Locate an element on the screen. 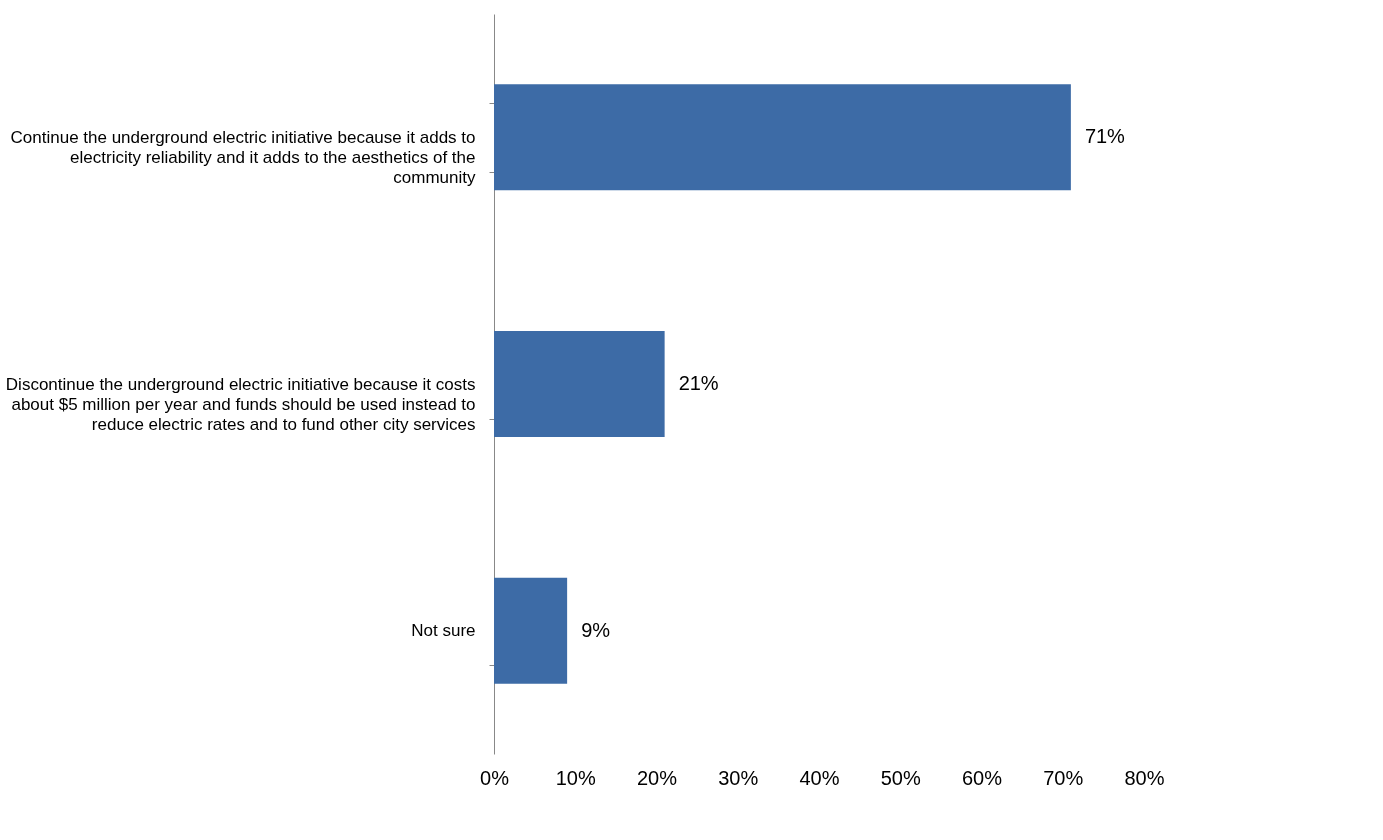 The image size is (1383, 840). data-label: 71% is located at coordinates (1105, 136).